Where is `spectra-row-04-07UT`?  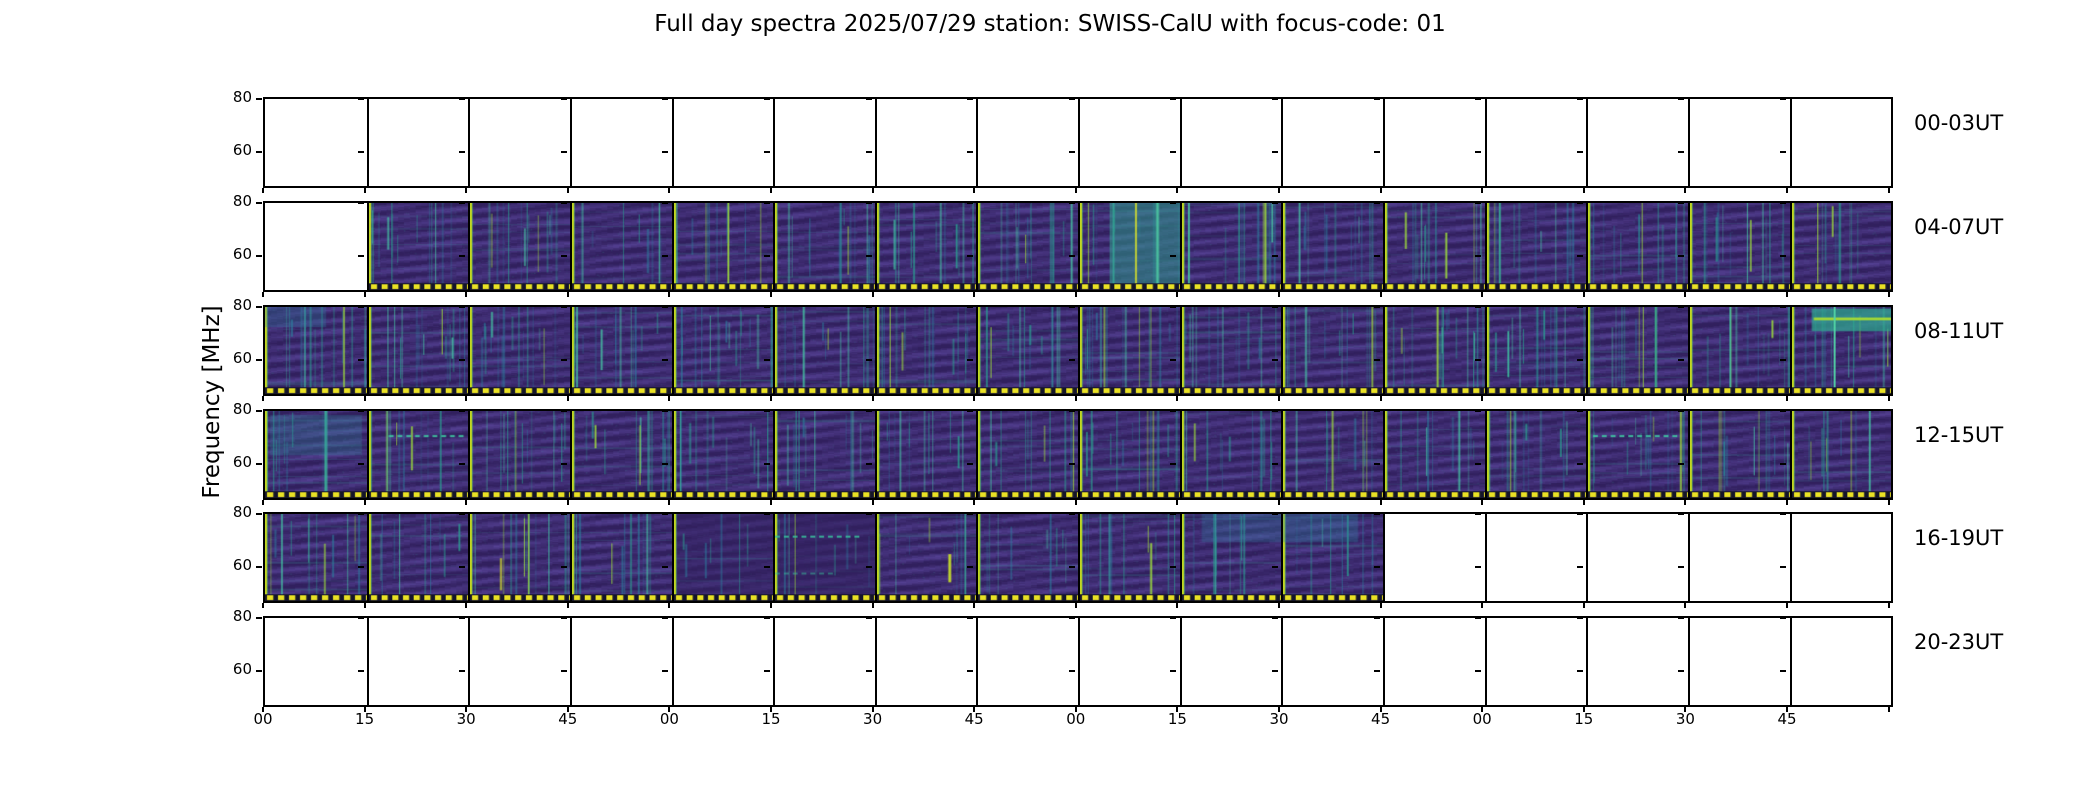
spectra-row-04-07UT is located at coordinates (1078, 246).